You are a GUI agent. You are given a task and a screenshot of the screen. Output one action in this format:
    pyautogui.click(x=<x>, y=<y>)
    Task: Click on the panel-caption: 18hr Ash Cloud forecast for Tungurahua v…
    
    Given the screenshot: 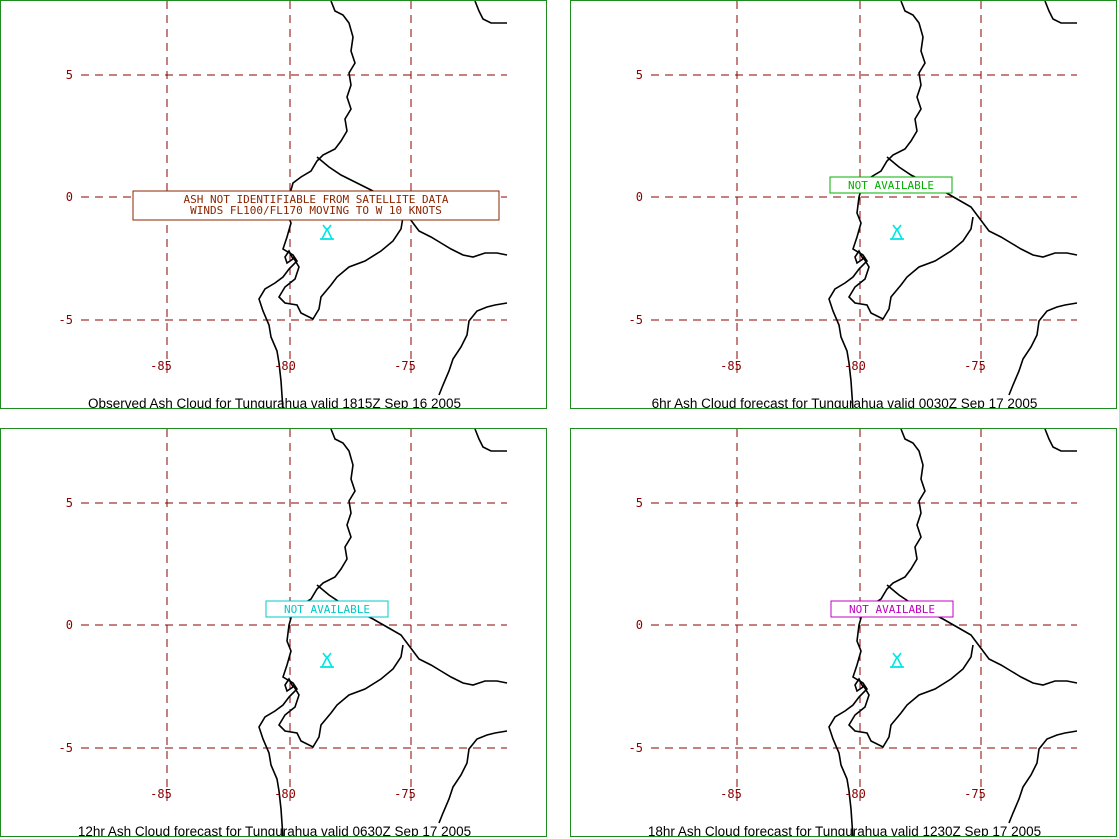 What is the action you would take?
    pyautogui.click(x=844, y=830)
    